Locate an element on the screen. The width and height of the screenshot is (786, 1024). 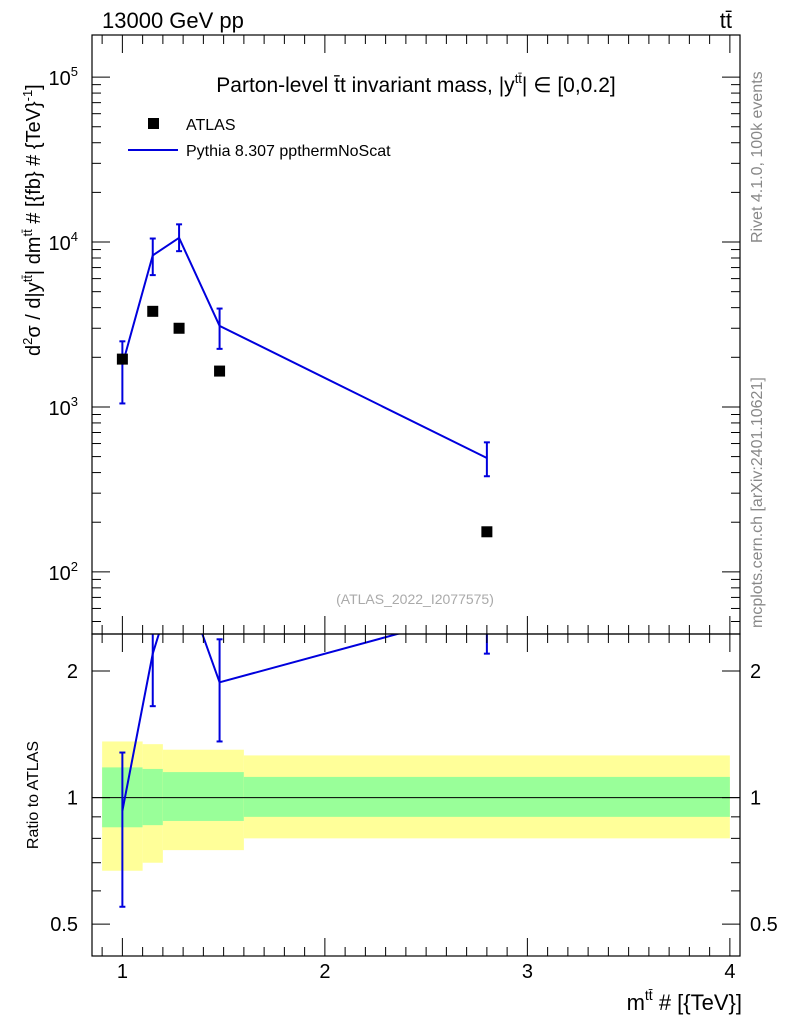
ratio-y-tick-label: 0.5 is located at coordinates (64, 925).